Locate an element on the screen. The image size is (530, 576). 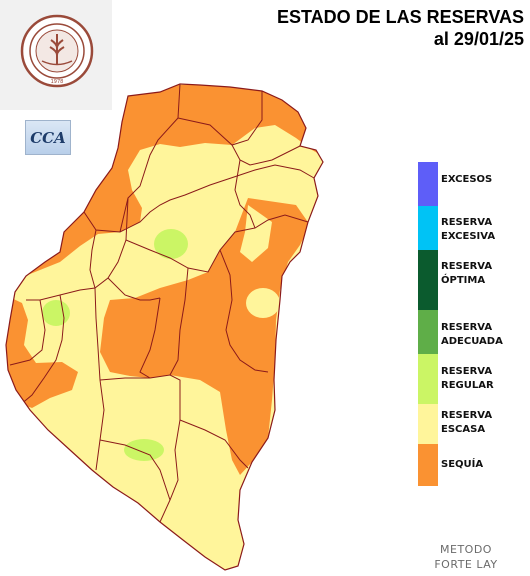
zone-escasa-east-pocket is located at coordinates (256, 233).